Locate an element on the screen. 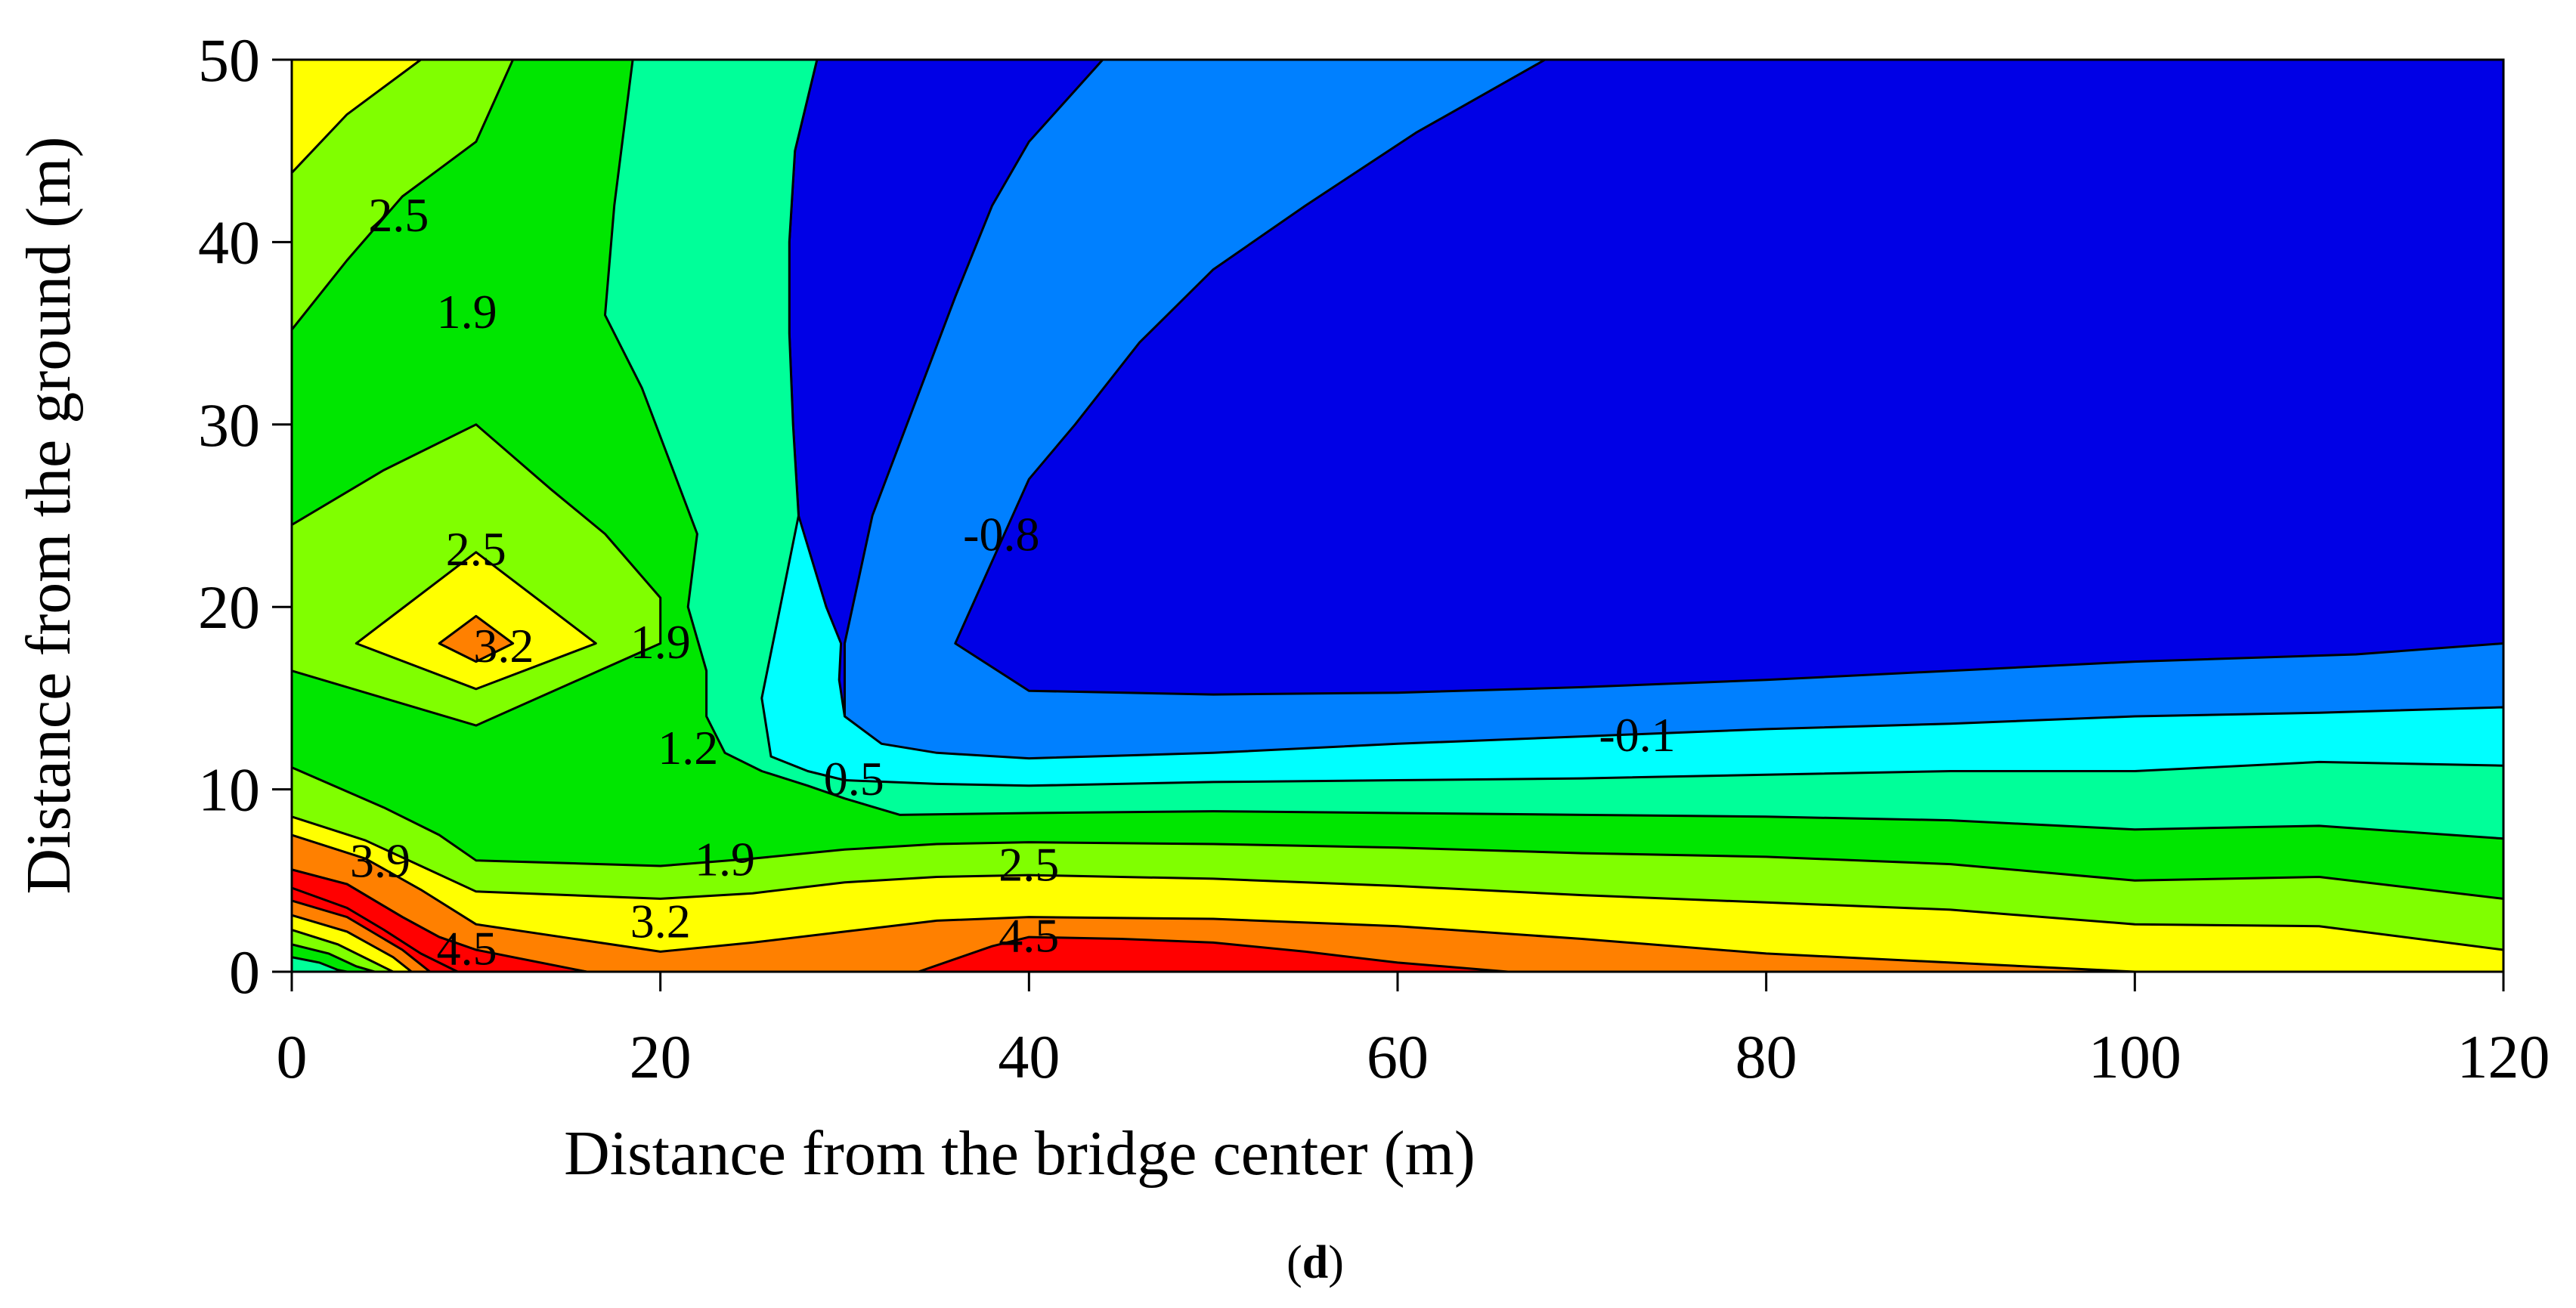  contour-band-7b is located at coordinates (476, 638).